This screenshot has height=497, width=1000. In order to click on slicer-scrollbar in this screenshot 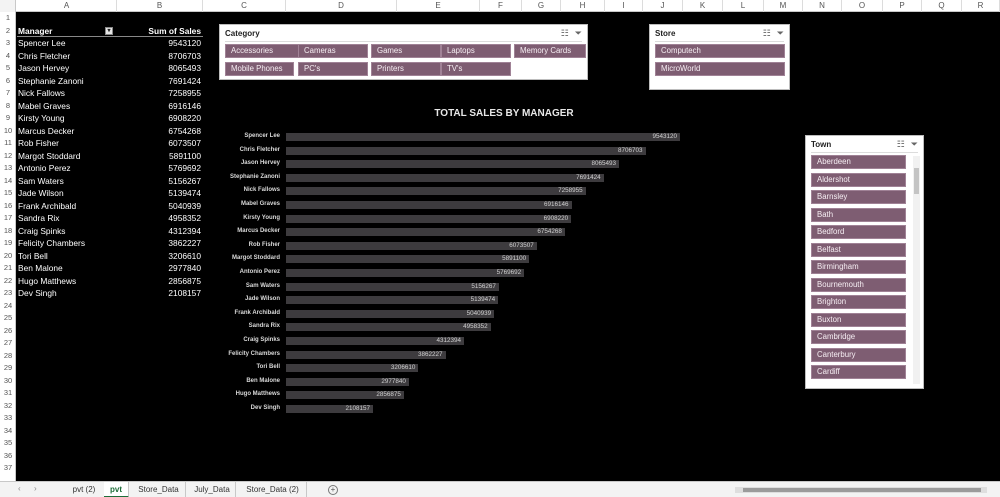, I will do `click(916, 270)`.